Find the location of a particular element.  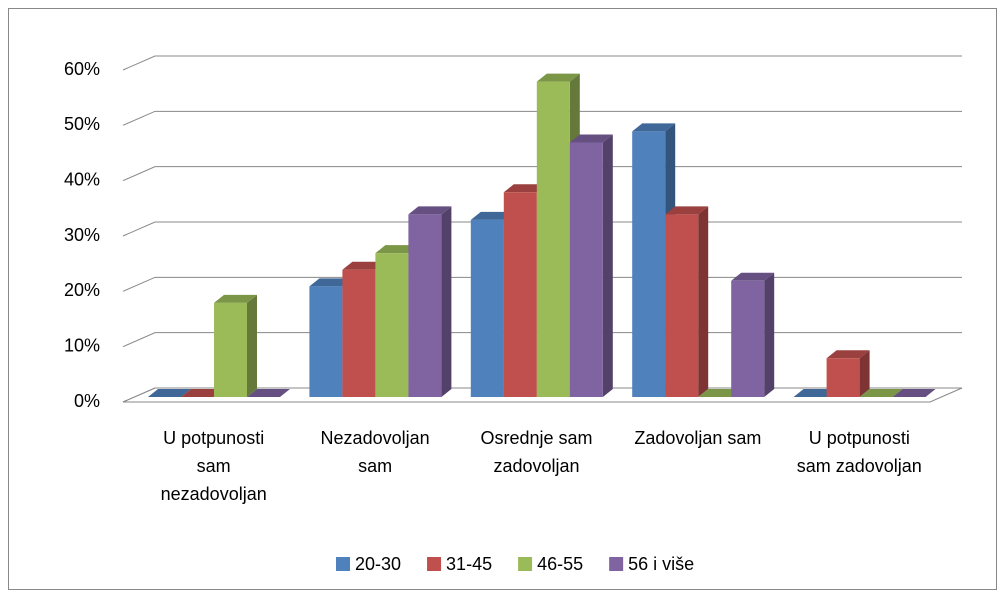

x-tick-label: U potpunosti sam zadovoljan is located at coordinates (859, 452).